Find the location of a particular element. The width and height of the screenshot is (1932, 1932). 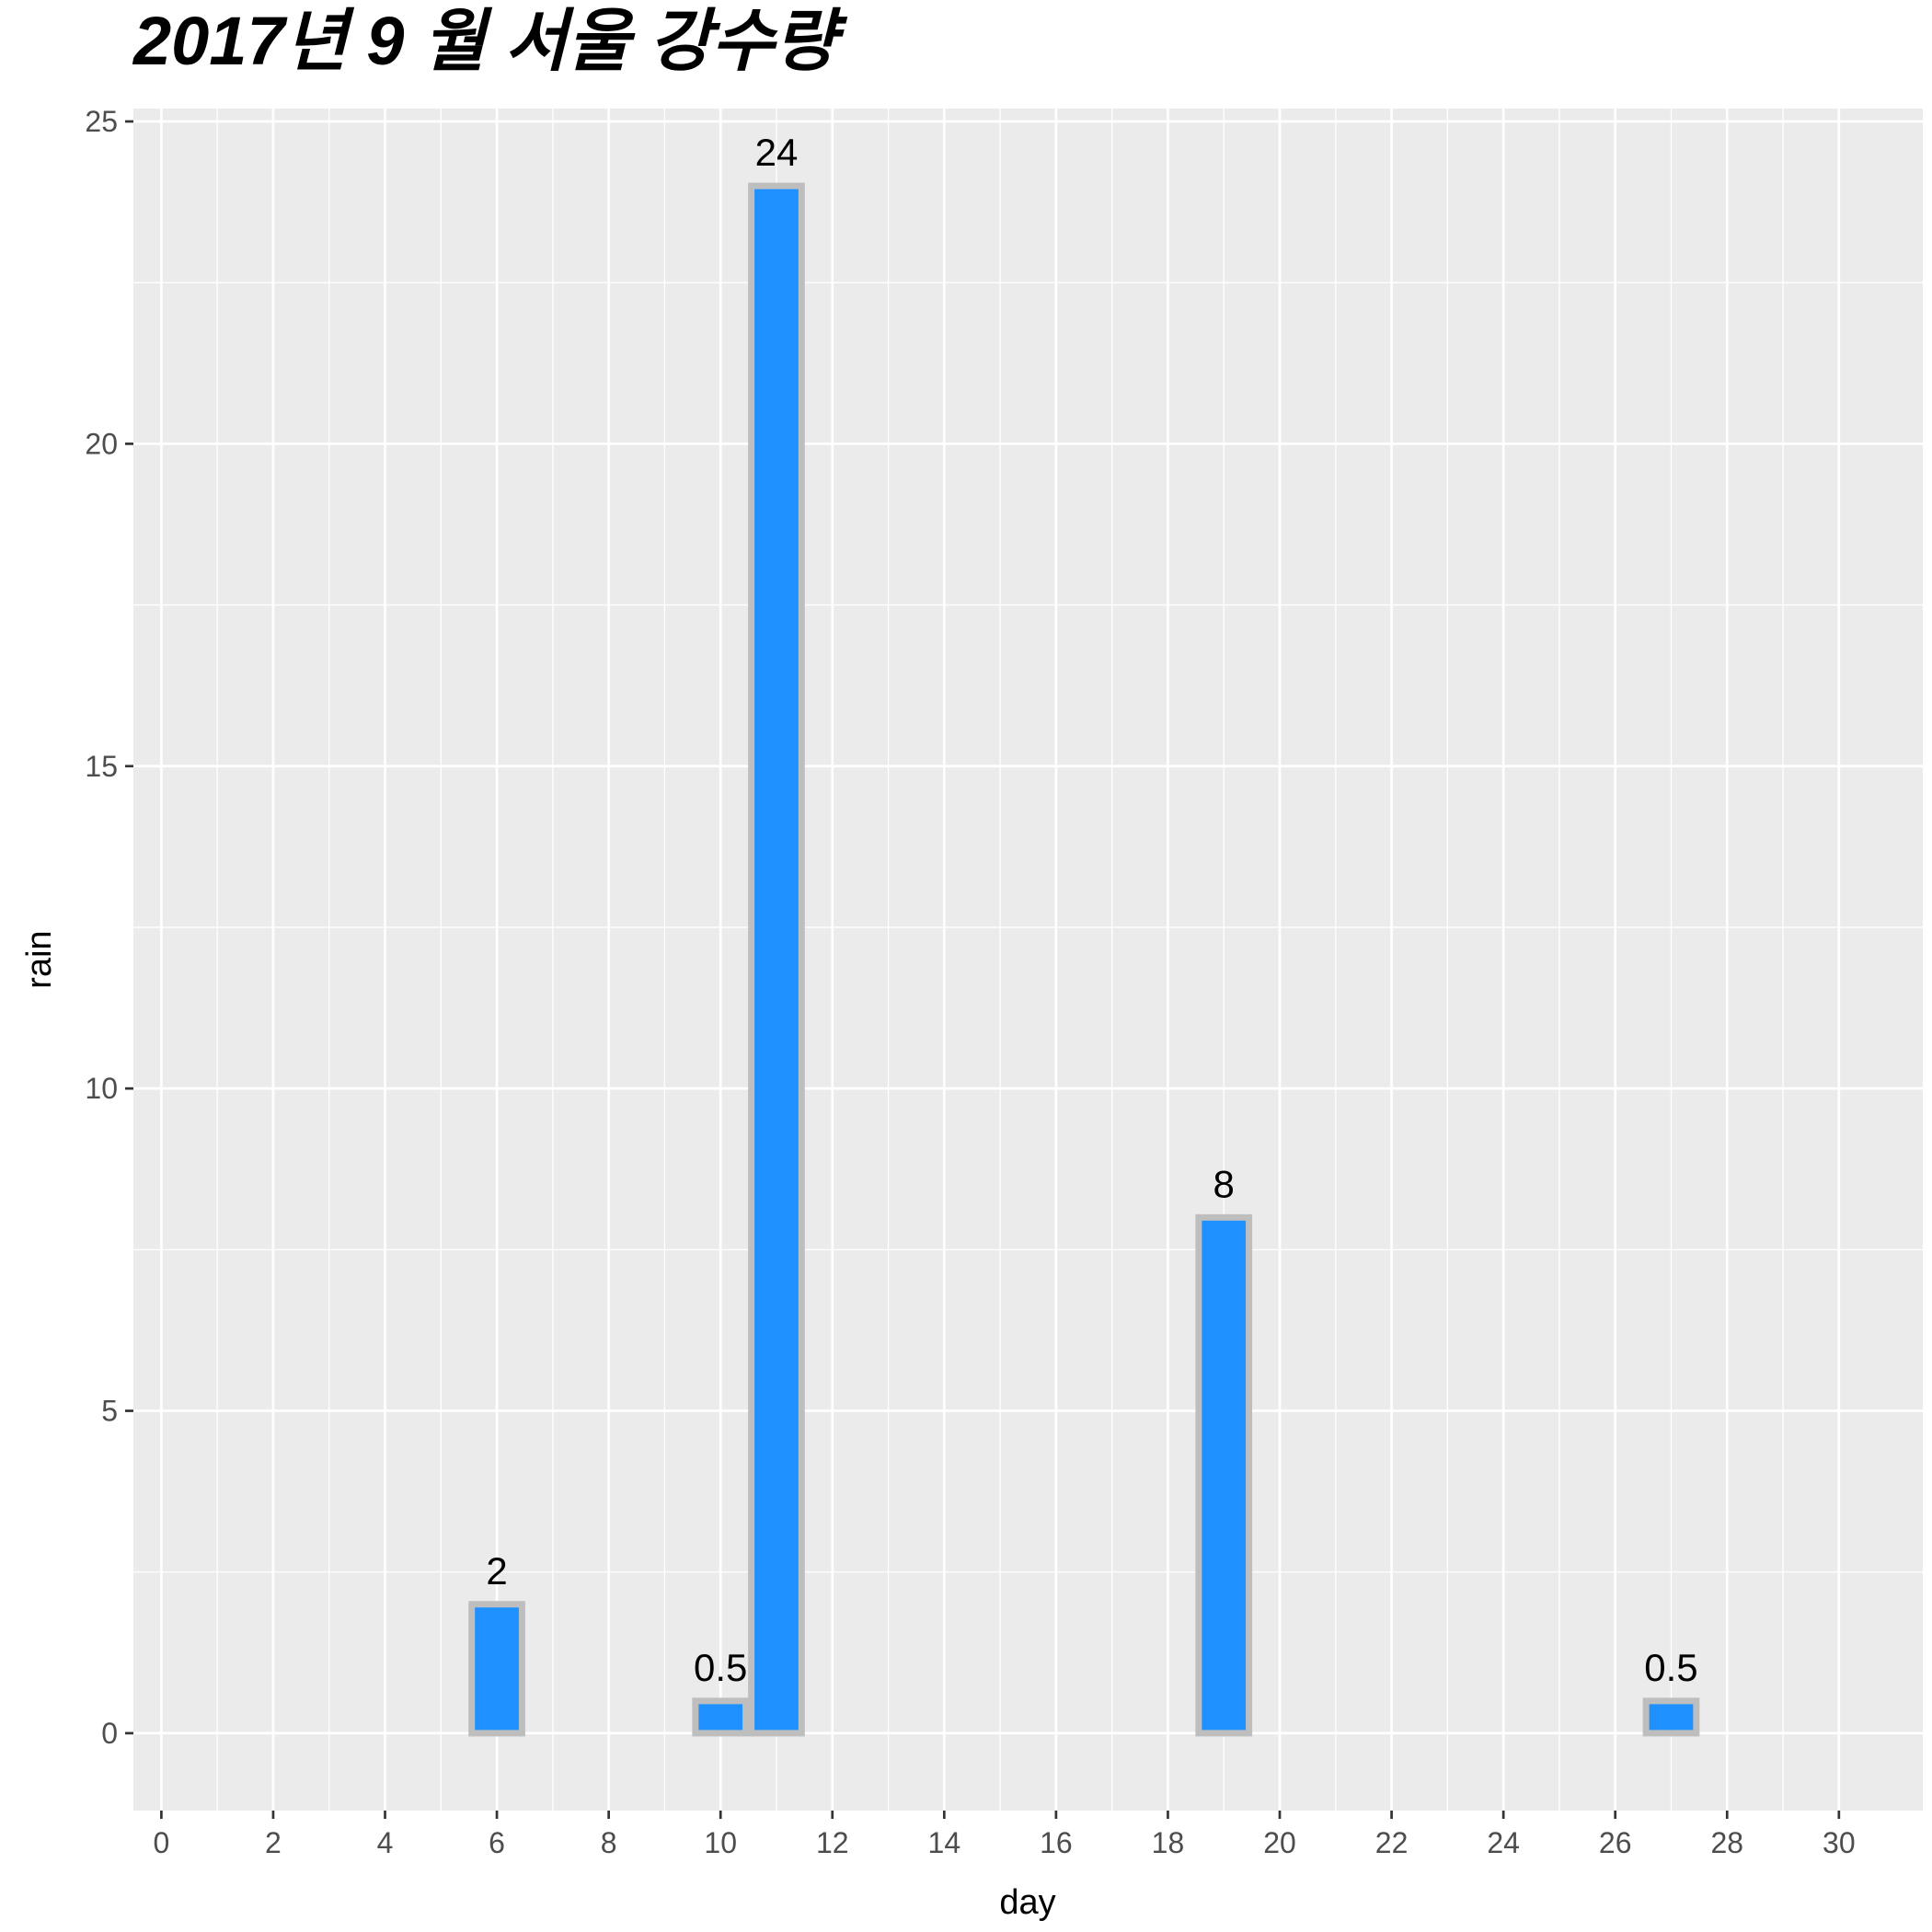

x-tick-label: 14 is located at coordinates (945, 1842).